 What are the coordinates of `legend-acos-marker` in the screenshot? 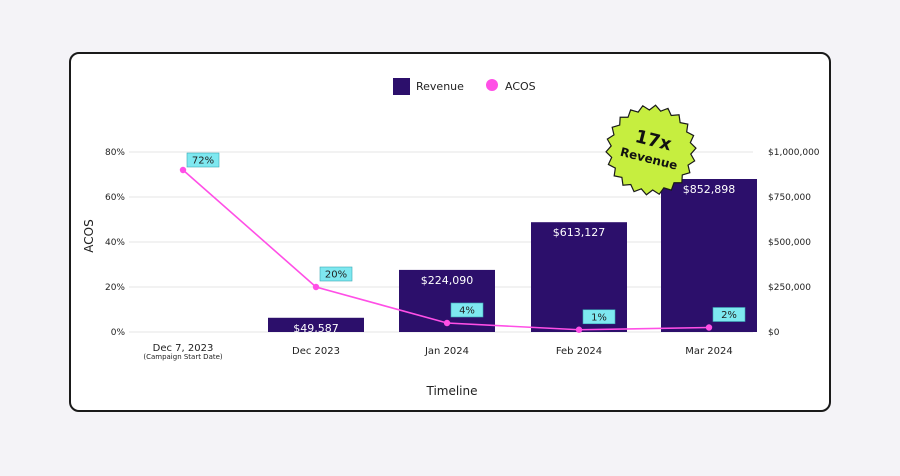 It's located at (492, 85).